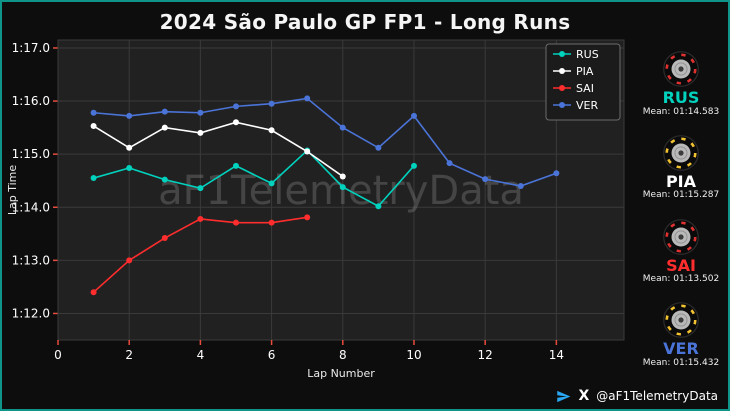  I want to click on driver-mean: Mean: 01:15.287, so click(681, 195).